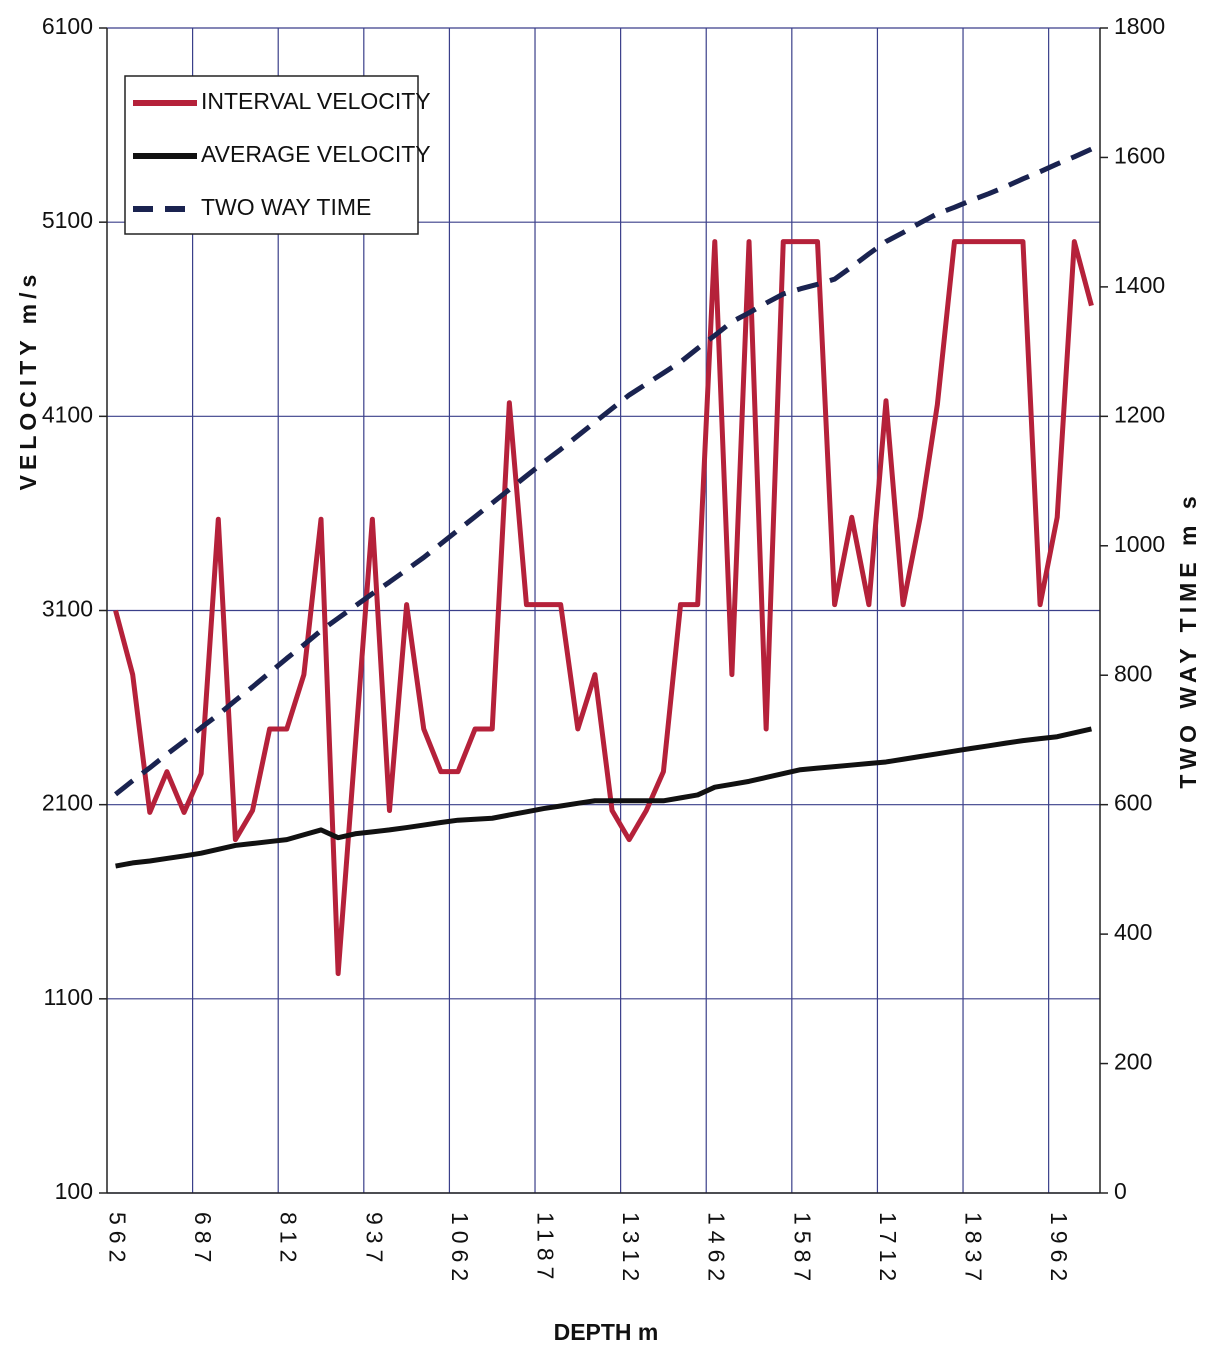 This screenshot has height=1352, width=1213. What do you see at coordinates (1133, 803) in the screenshot?
I see `y2-tick-label: 600` at bounding box center [1133, 803].